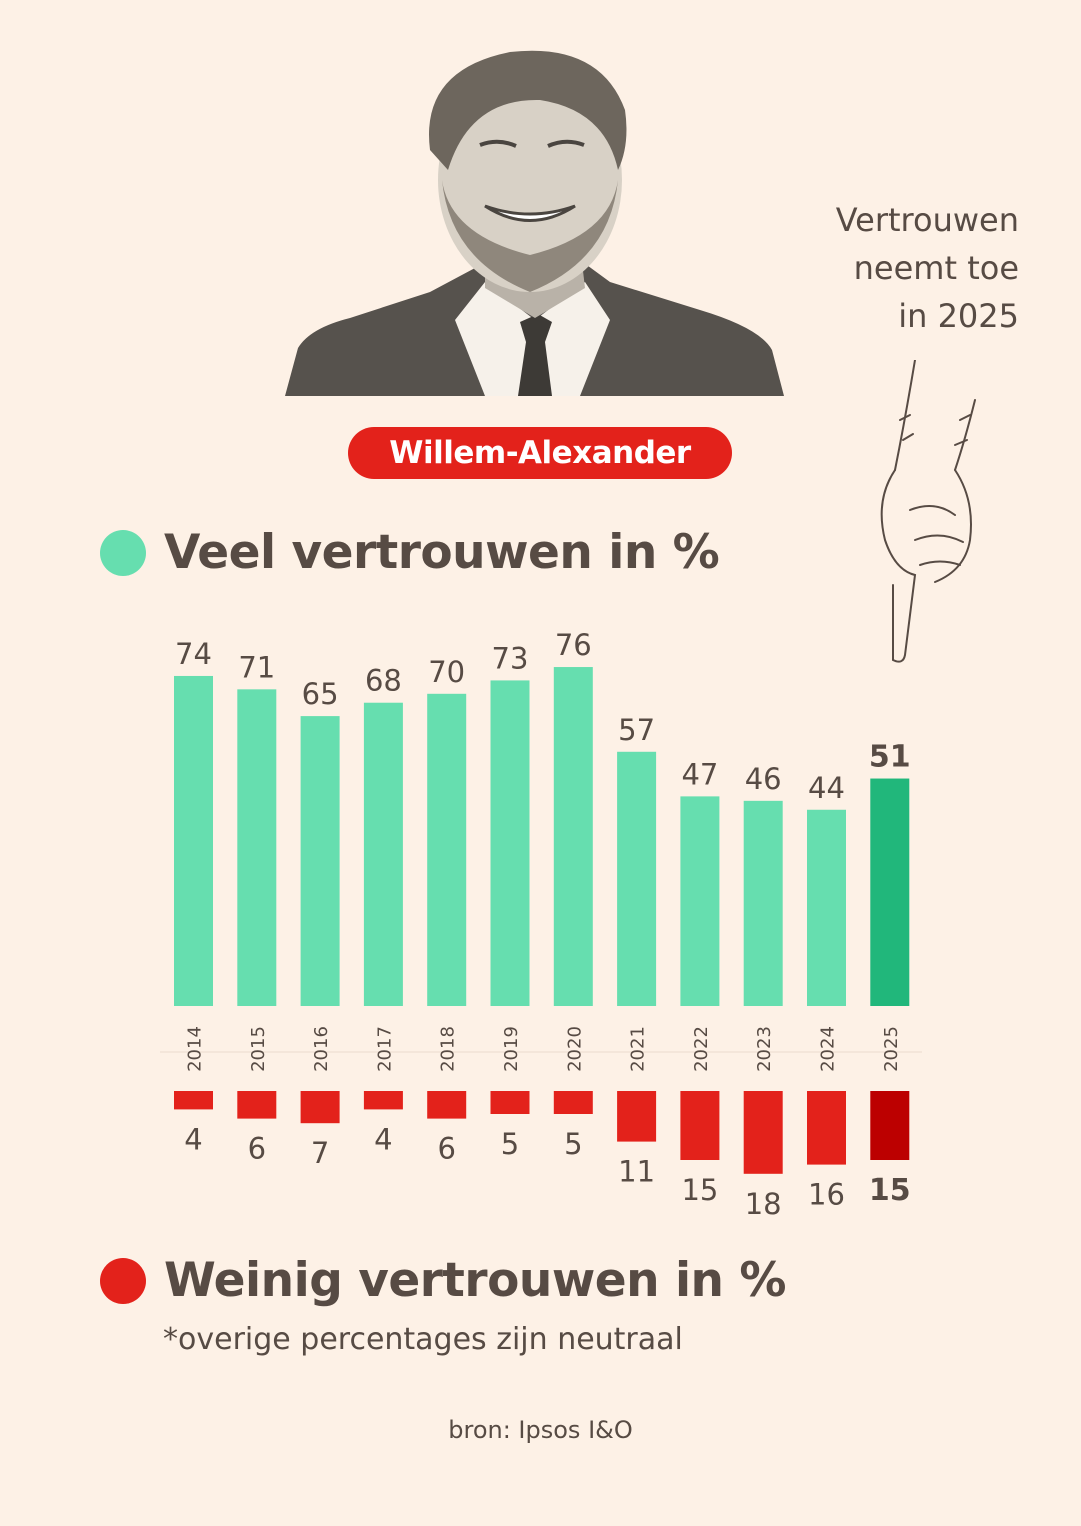 The image size is (1081, 1526). Describe the element at coordinates (573, 836) in the screenshot. I see `bar-high-2020` at that location.